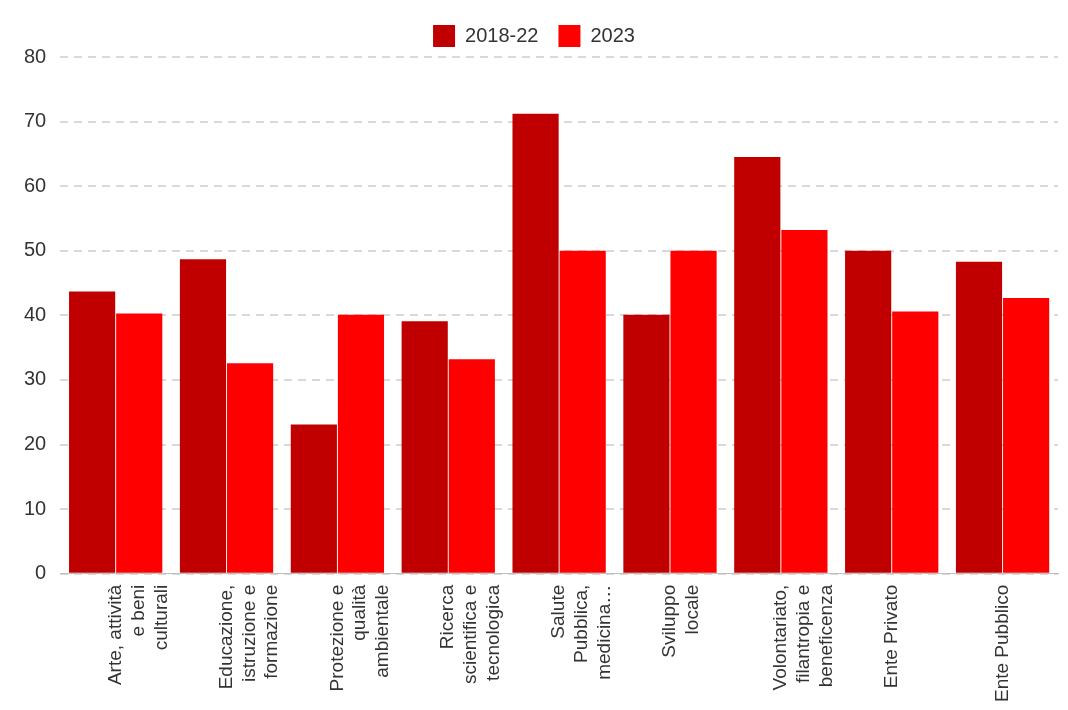 The height and width of the screenshot is (710, 1068). What do you see at coordinates (41, 572) in the screenshot?
I see `y-tick-label: 0` at bounding box center [41, 572].